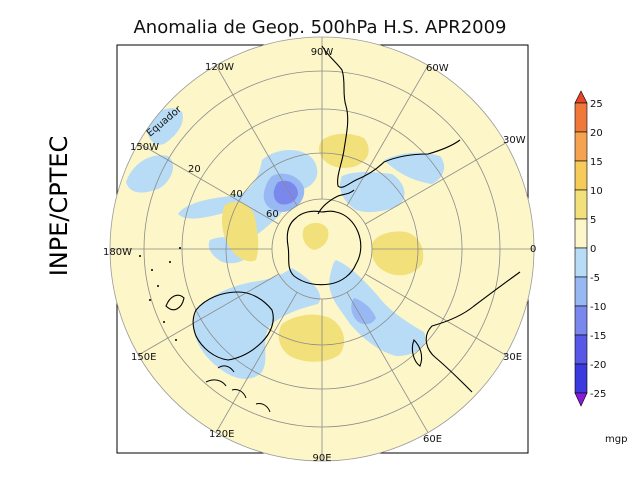 This screenshot has height=494, width=640. Describe the element at coordinates (321, 458) in the screenshot. I see `lon-label-90e: 90E` at that location.